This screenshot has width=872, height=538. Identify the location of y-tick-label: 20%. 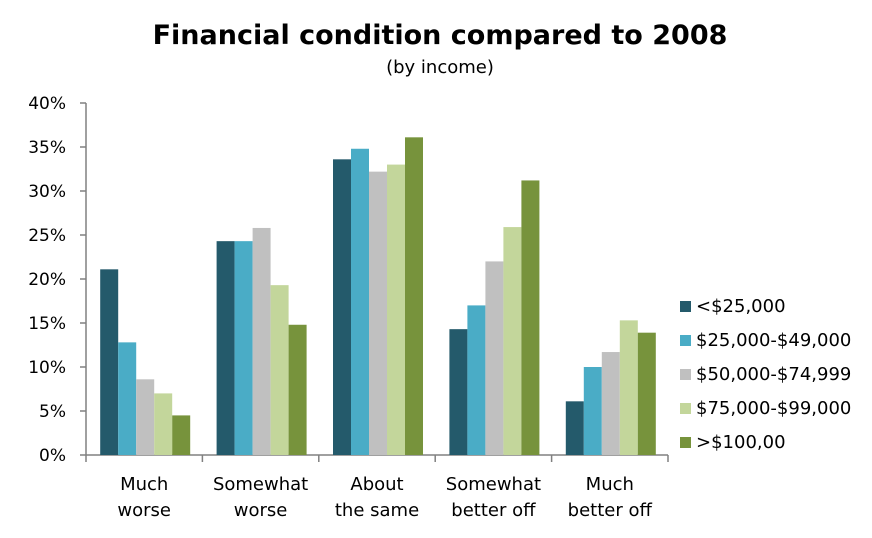
(47, 280).